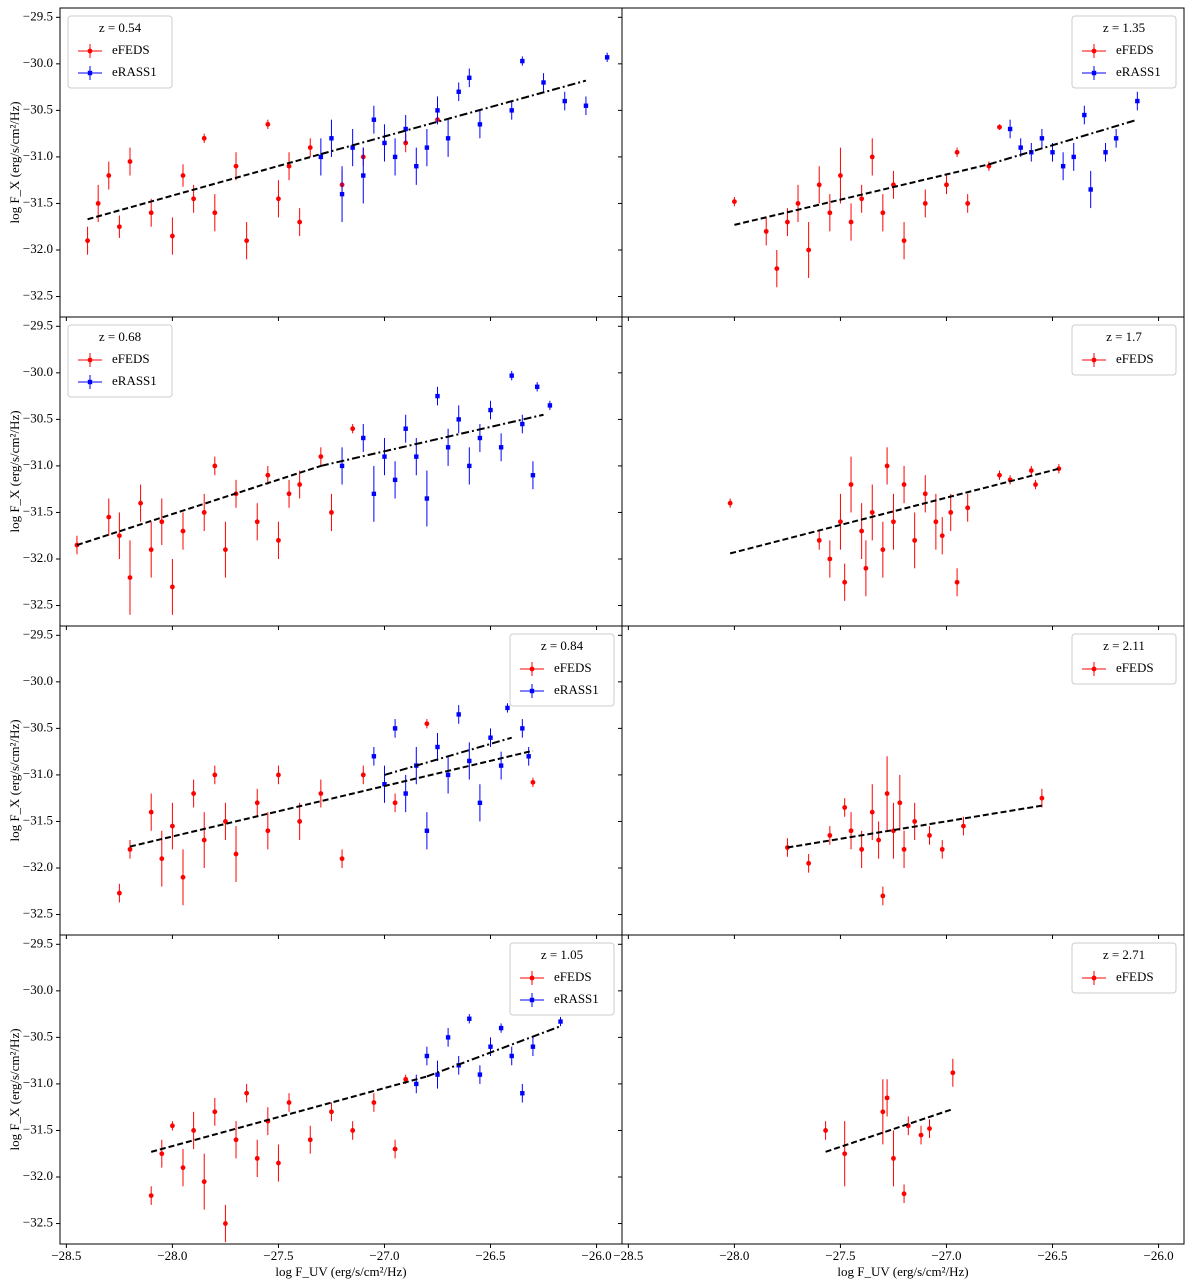 The width and height of the screenshot is (1200, 1287). I want to click on x-tick-label: −27.5, so click(840, 1255).